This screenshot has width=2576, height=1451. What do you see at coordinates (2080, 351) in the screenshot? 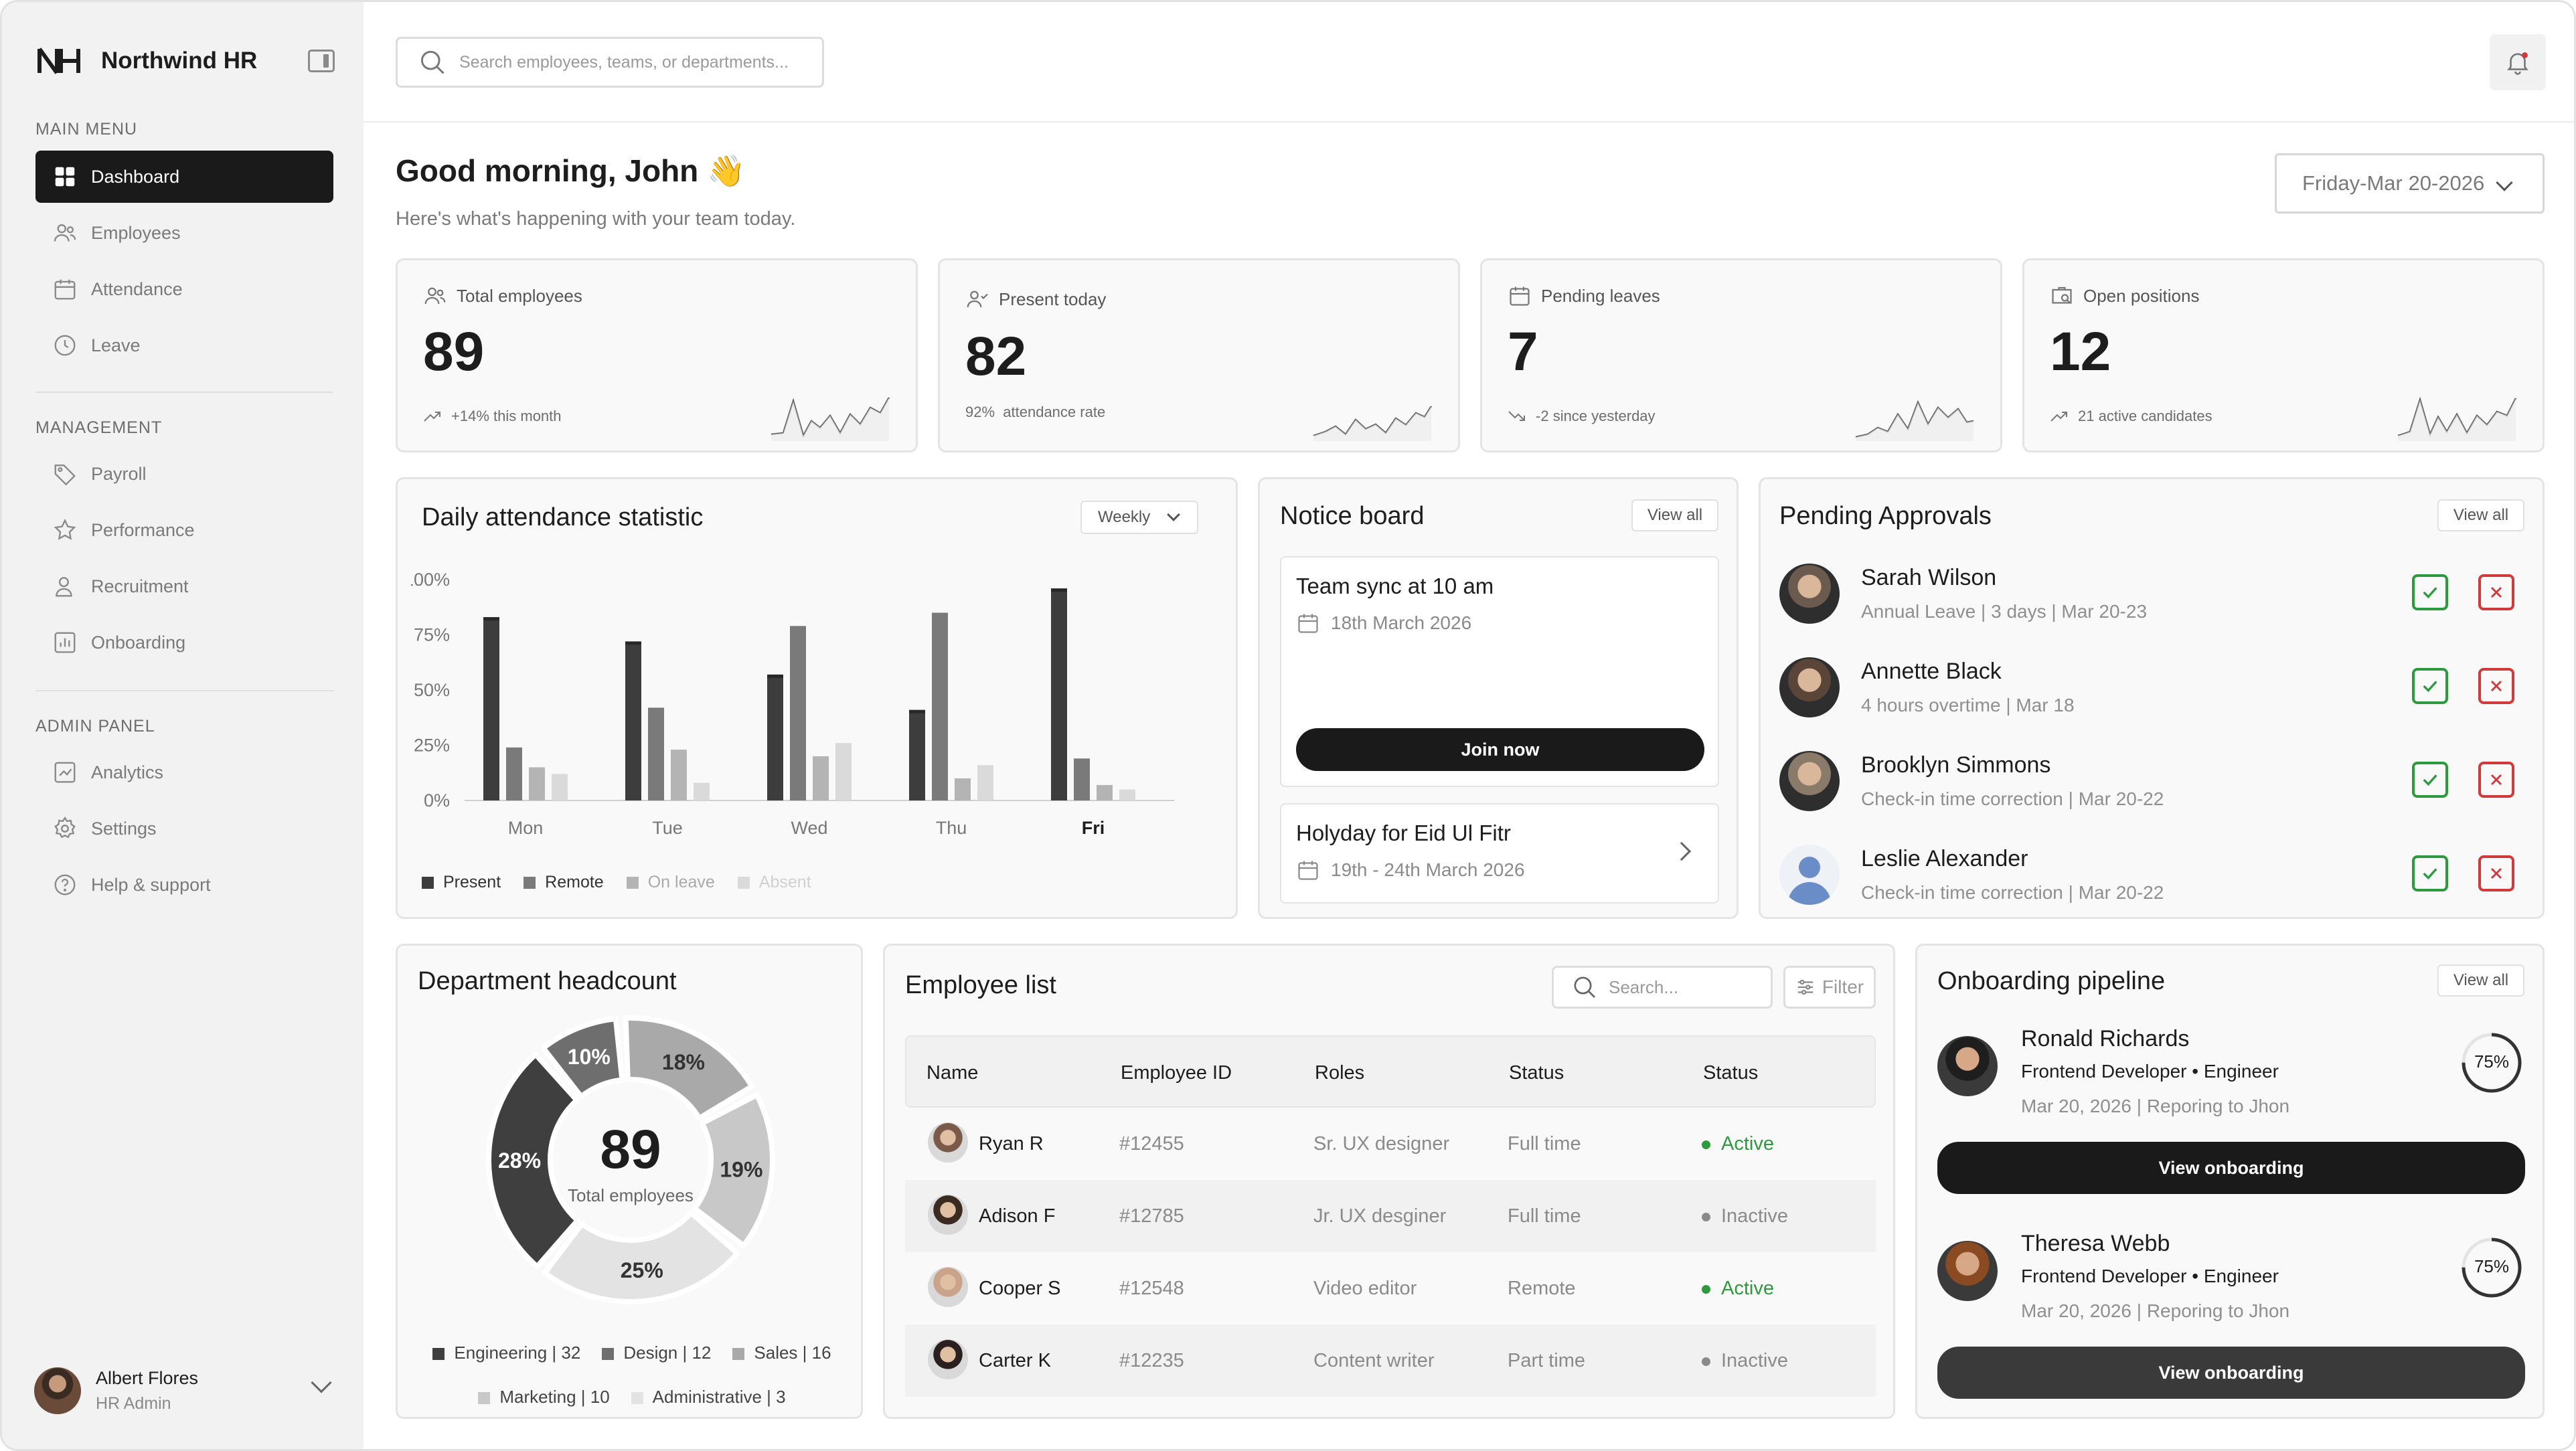
I see `stat-value: 12` at bounding box center [2080, 351].